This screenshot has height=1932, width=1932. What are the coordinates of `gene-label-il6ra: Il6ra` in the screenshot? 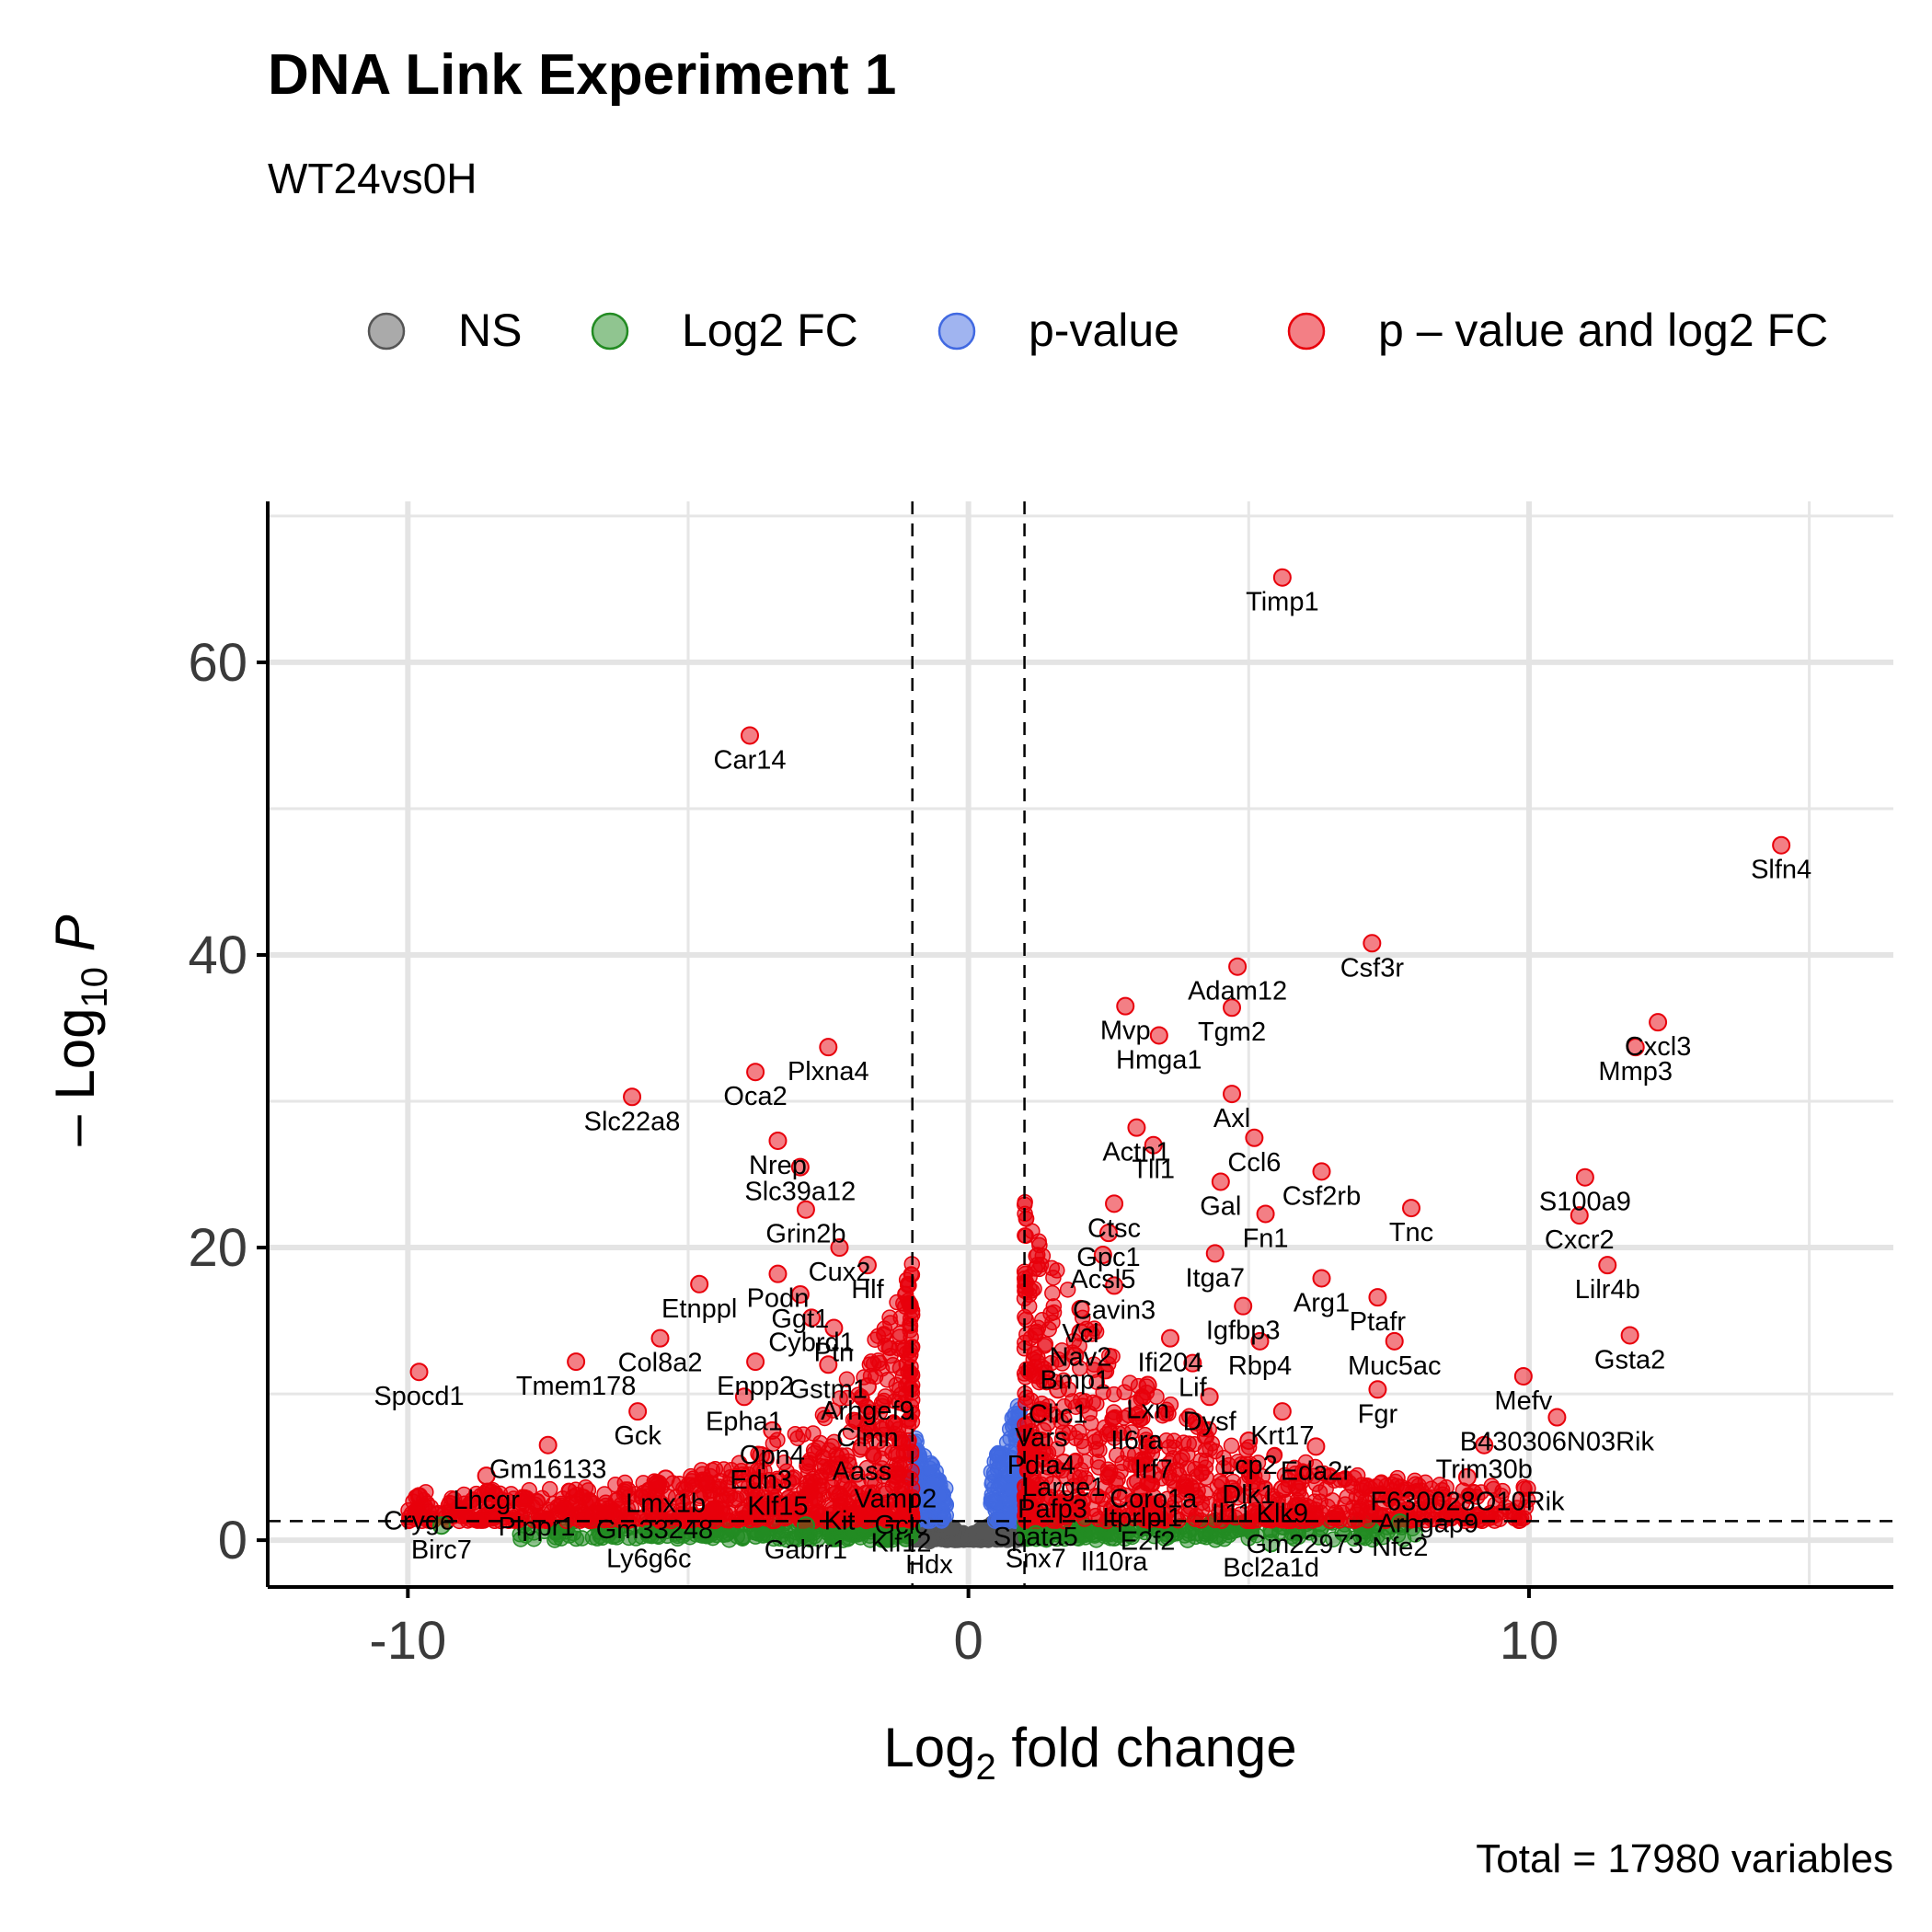 It's located at (1136, 1440).